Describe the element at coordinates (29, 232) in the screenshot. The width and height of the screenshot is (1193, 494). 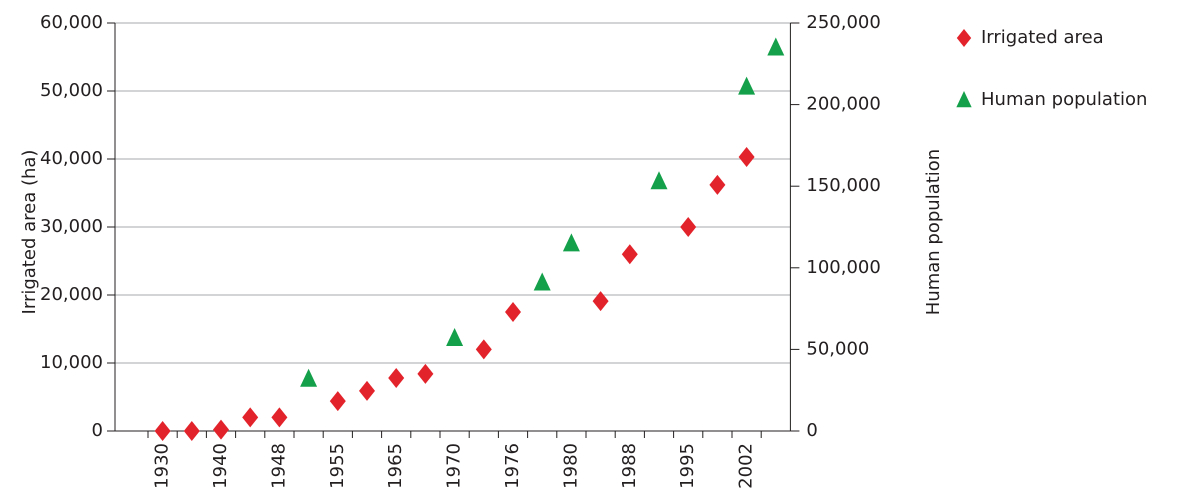
I see `y-axis-title: Irrigated area (ha)` at that location.